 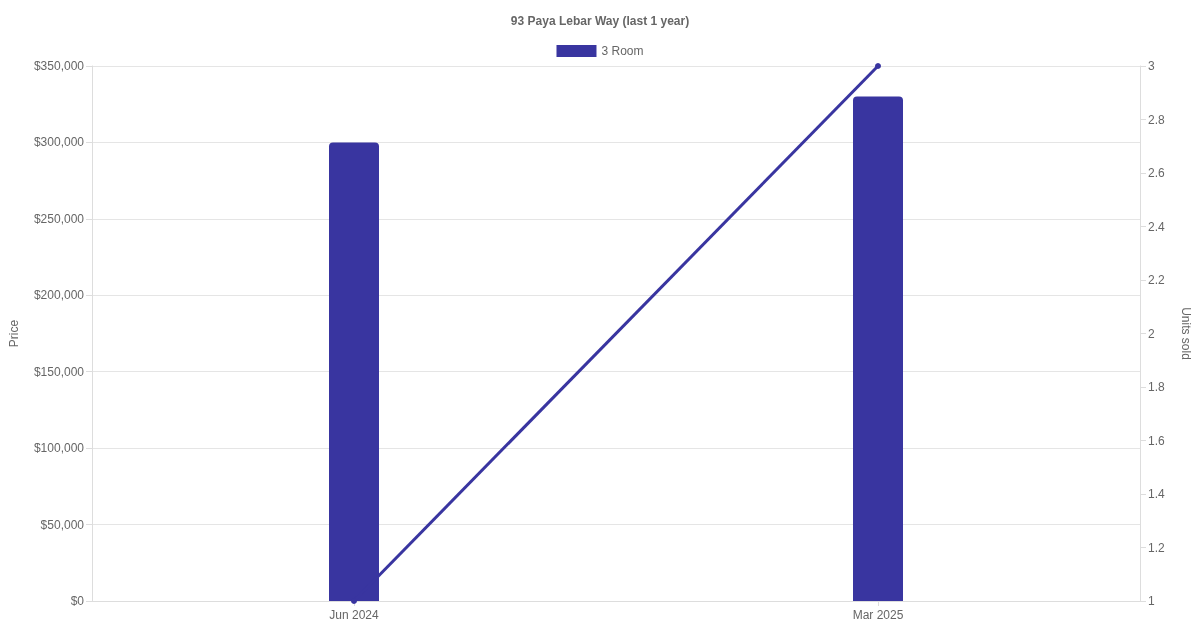 What do you see at coordinates (622, 51) in the screenshot?
I see `legend-label: 3 Room` at bounding box center [622, 51].